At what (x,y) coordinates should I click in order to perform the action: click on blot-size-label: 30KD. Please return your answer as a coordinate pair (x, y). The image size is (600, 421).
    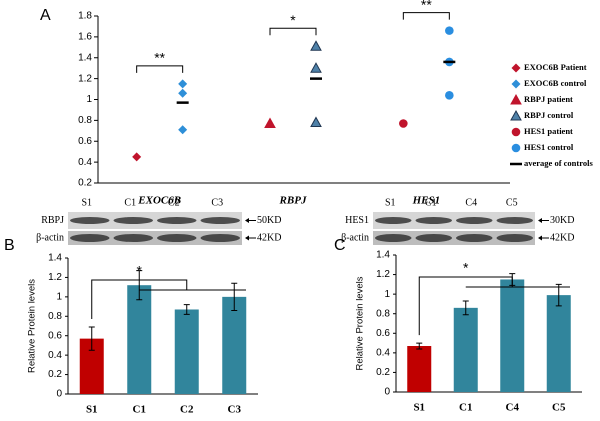
    Looking at the image, I should click on (562, 220).